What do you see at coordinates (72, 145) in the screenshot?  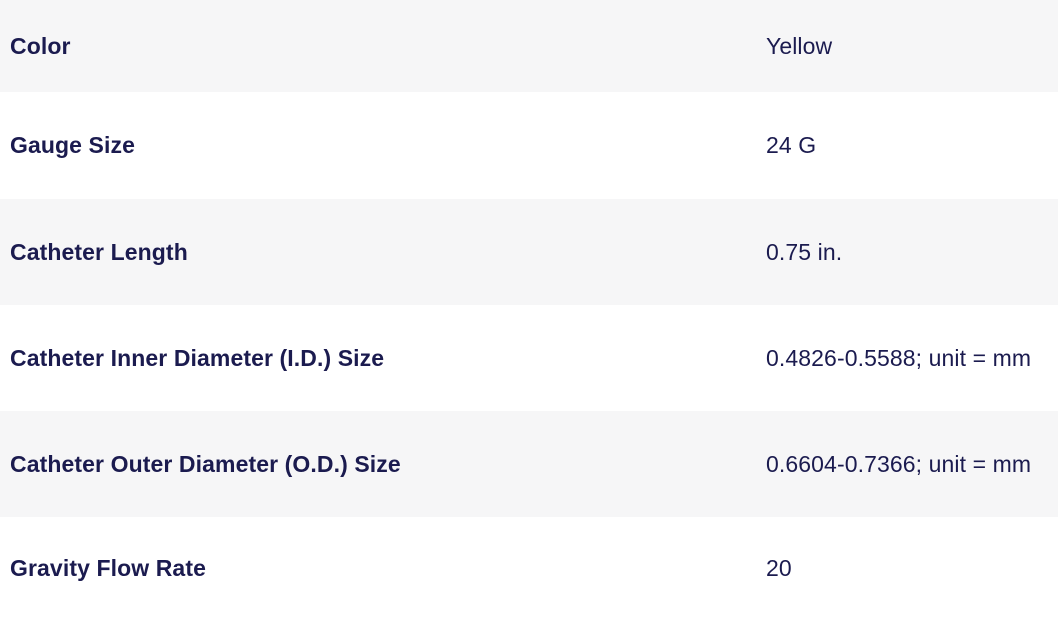 I see `spec-label: Gauge Size` at bounding box center [72, 145].